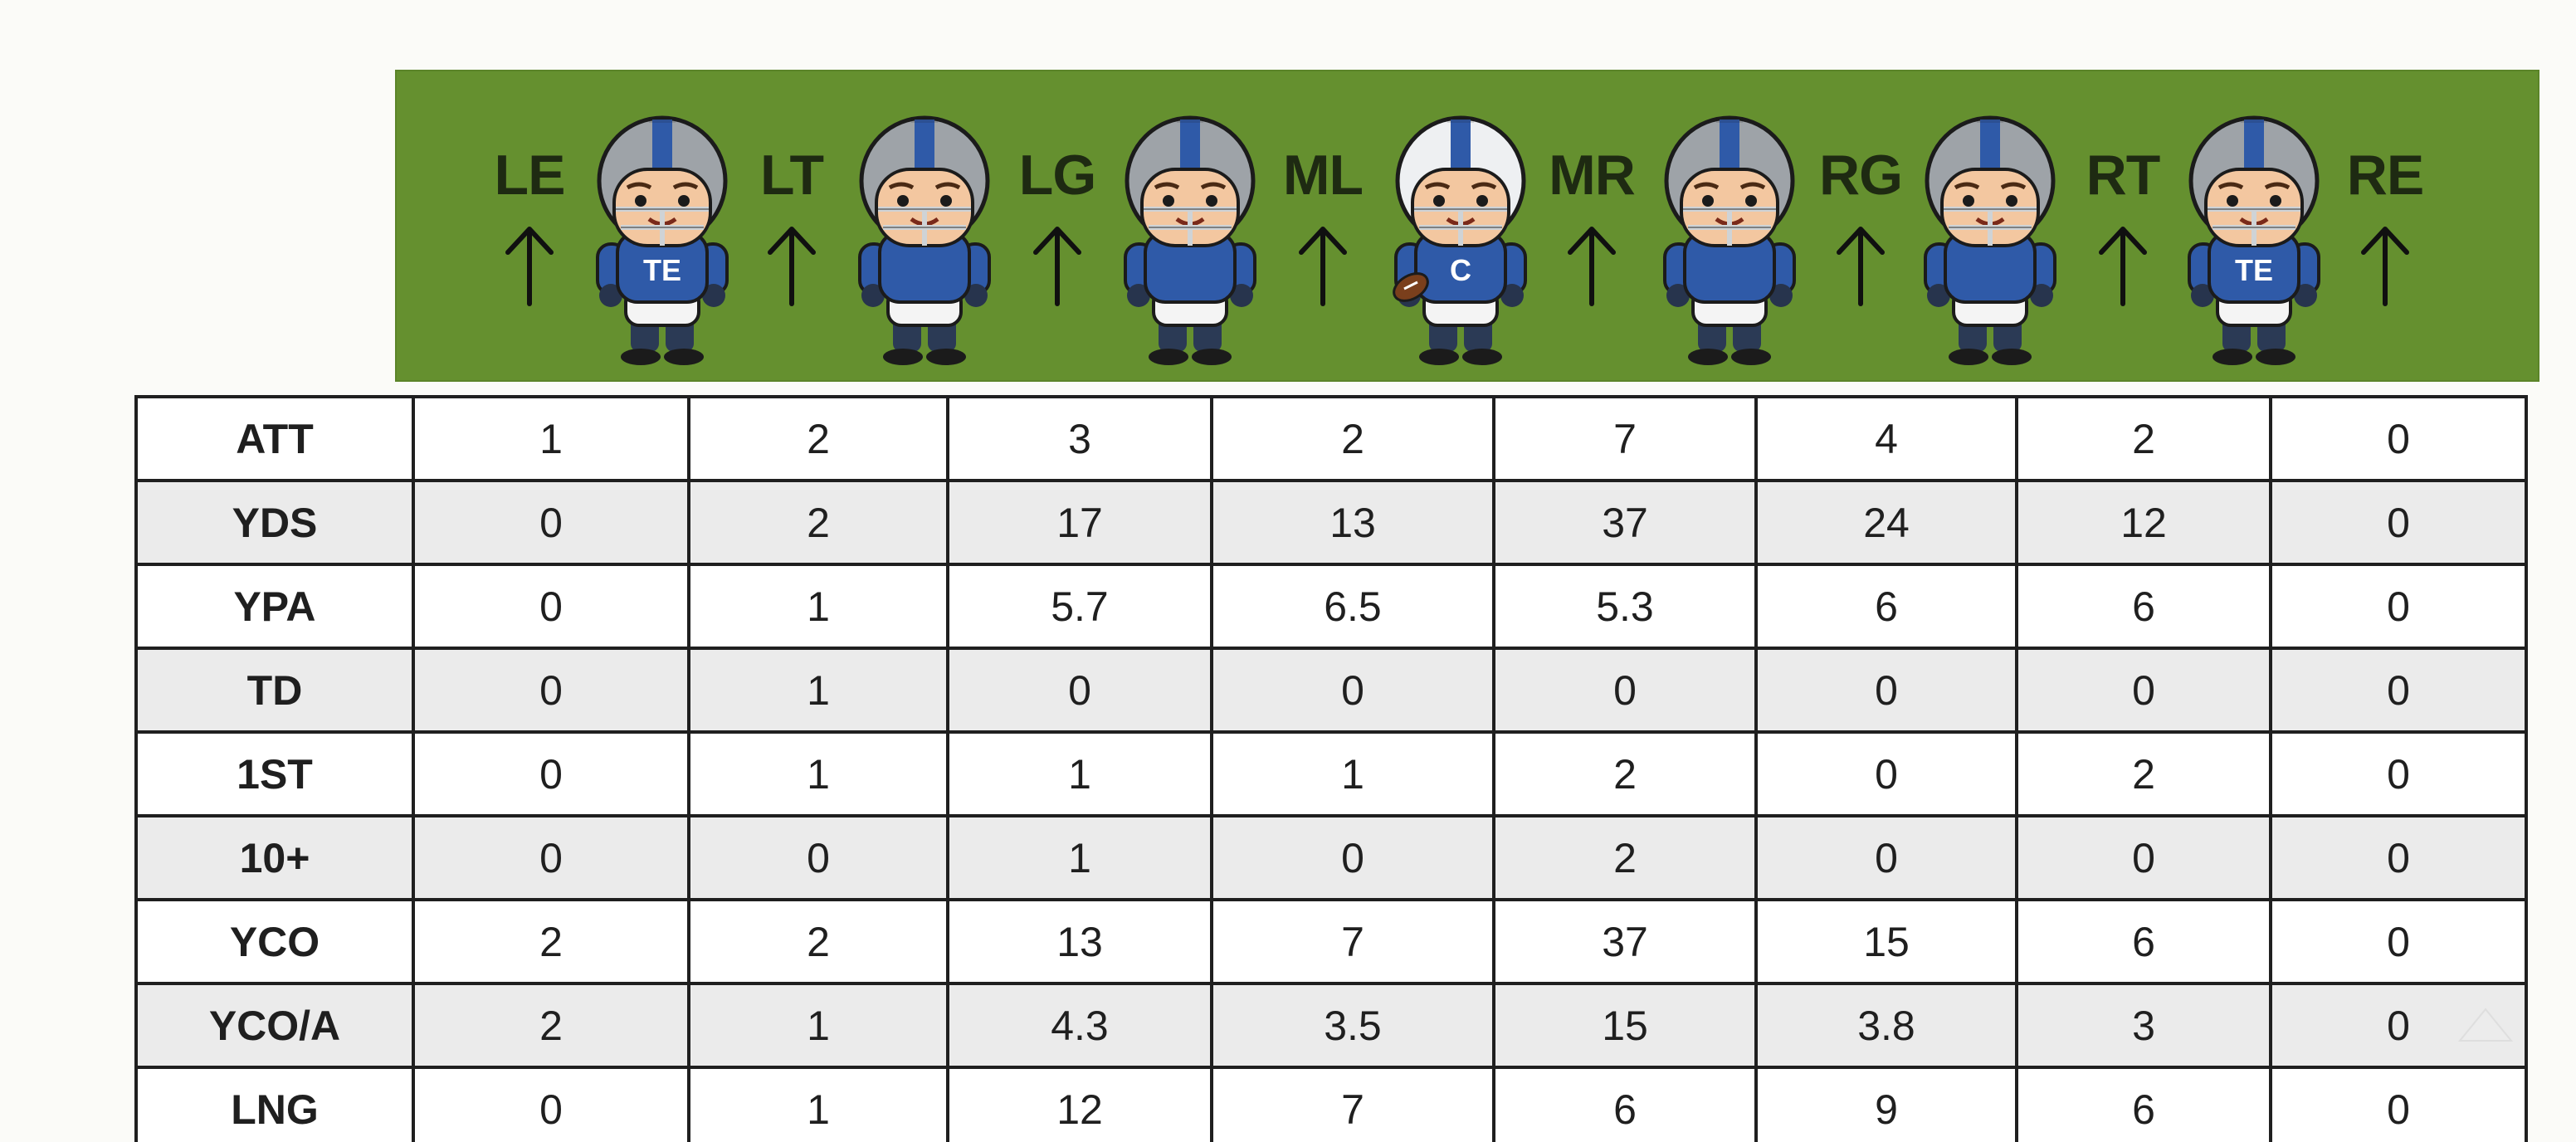 This screenshot has height=1142, width=2576. Describe the element at coordinates (1323, 175) in the screenshot. I see `gap-label: ML` at that location.